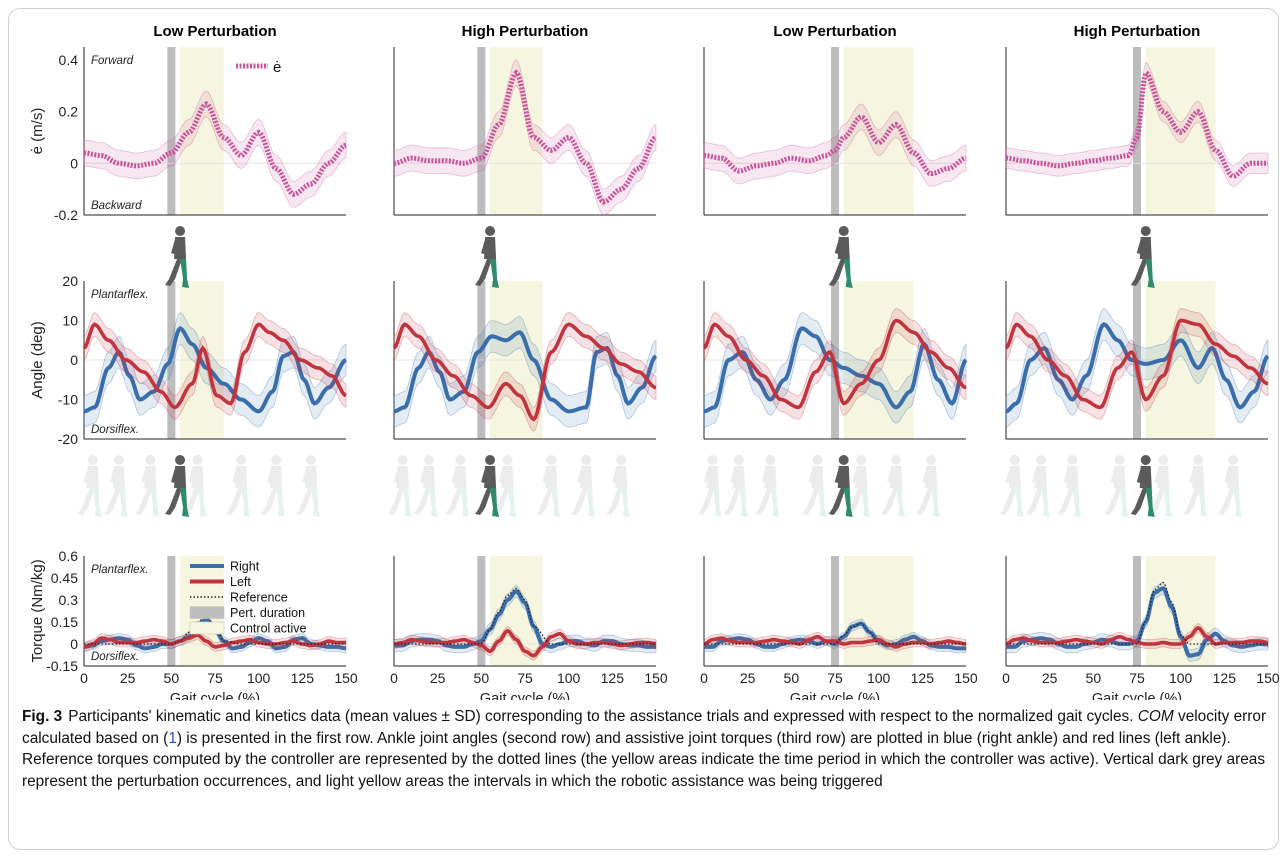 The width and height of the screenshot is (1287, 858). Describe the element at coordinates (171, 611) in the screenshot. I see `perturbation-band` at that location.